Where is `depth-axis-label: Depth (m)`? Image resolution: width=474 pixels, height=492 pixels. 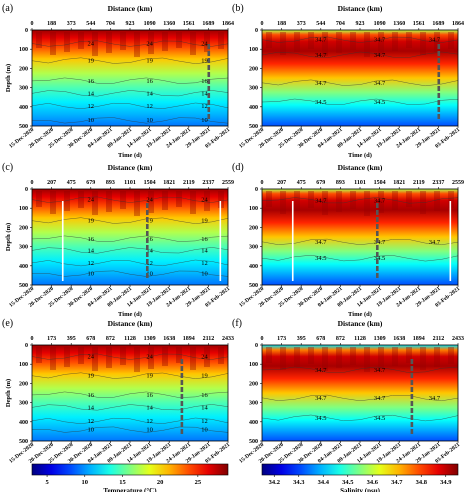 depth-axis-label: Depth (m) is located at coordinates (8, 78).